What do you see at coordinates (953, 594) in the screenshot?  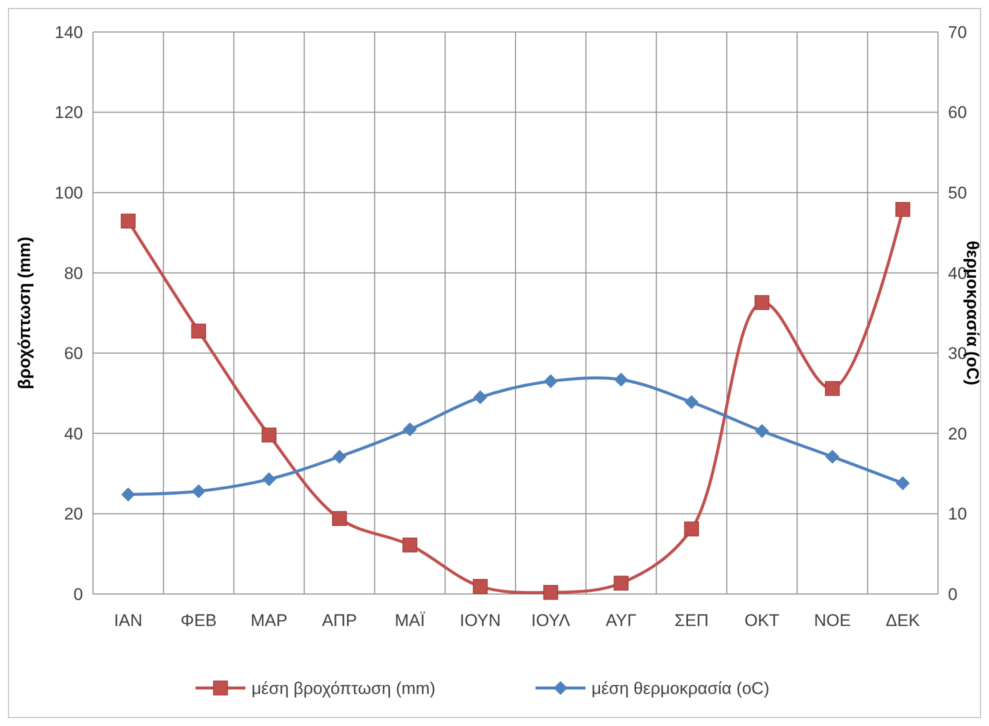 I see `y2-tick-label: 0` at bounding box center [953, 594].